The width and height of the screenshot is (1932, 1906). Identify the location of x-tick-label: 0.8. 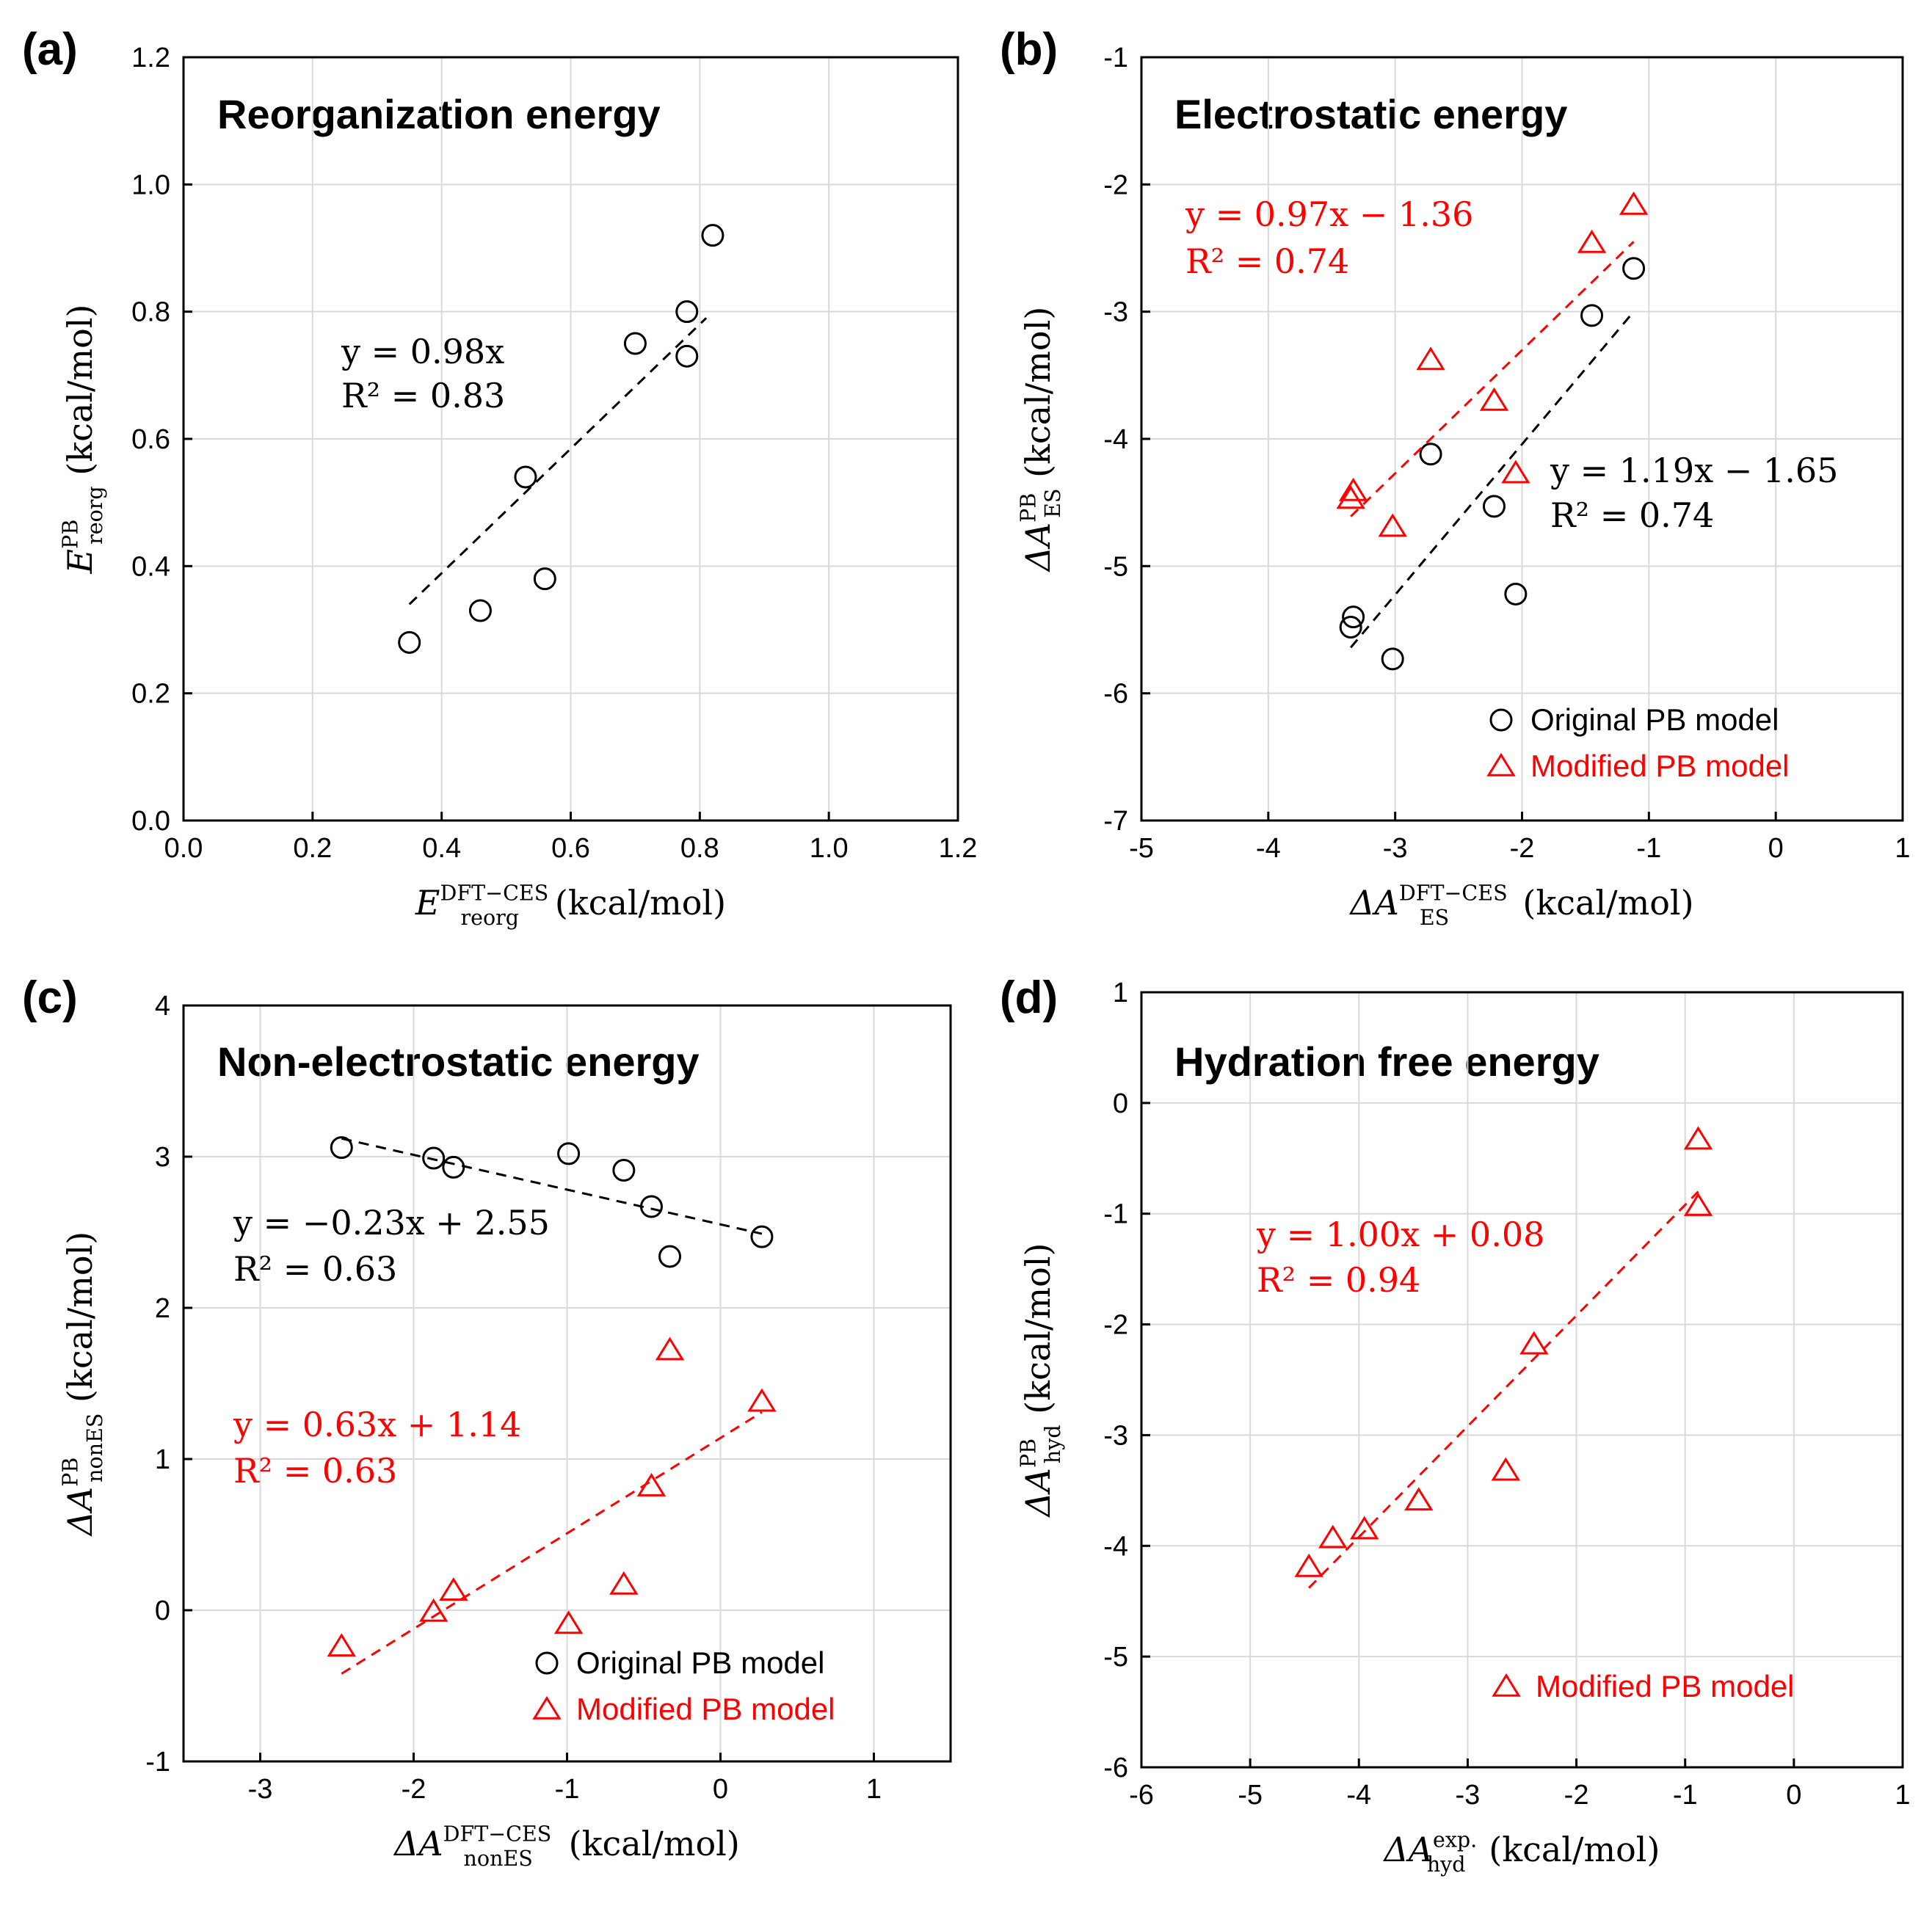
(699, 848).